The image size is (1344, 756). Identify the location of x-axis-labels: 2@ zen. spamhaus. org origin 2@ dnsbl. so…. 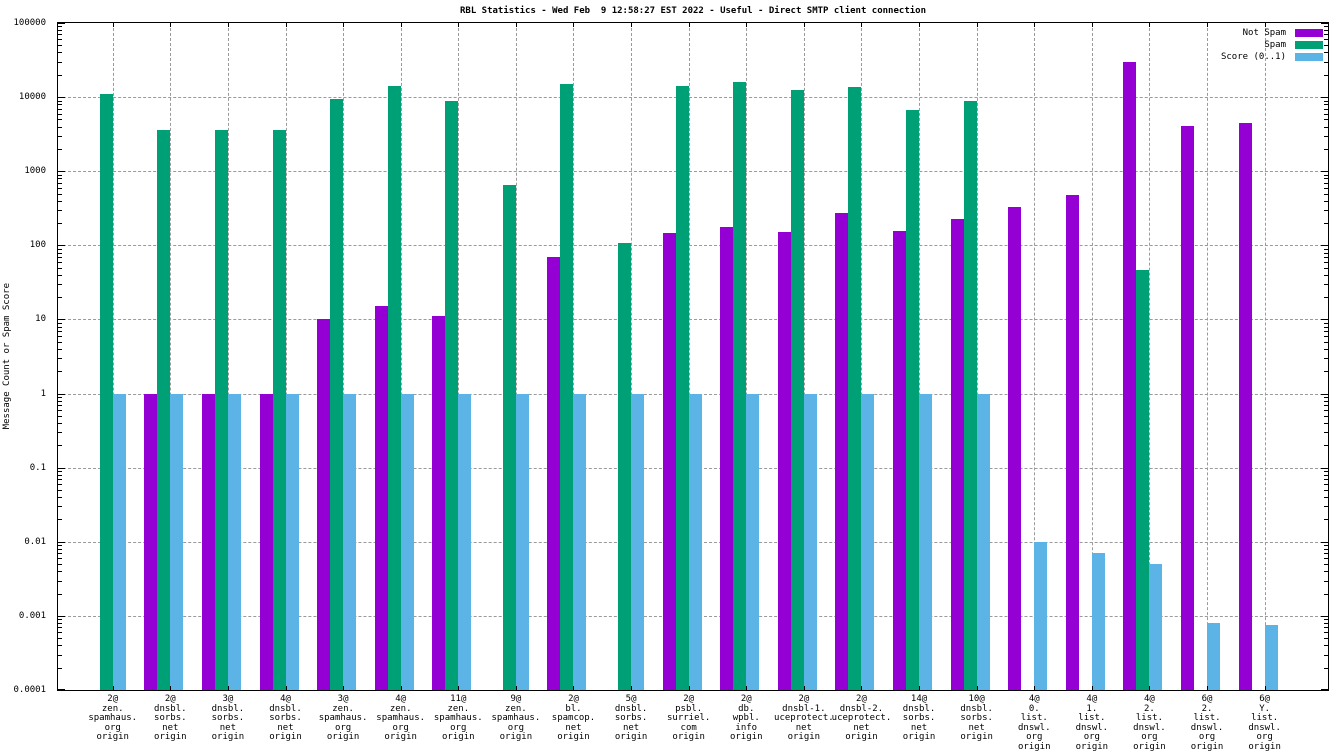
(693, 724).